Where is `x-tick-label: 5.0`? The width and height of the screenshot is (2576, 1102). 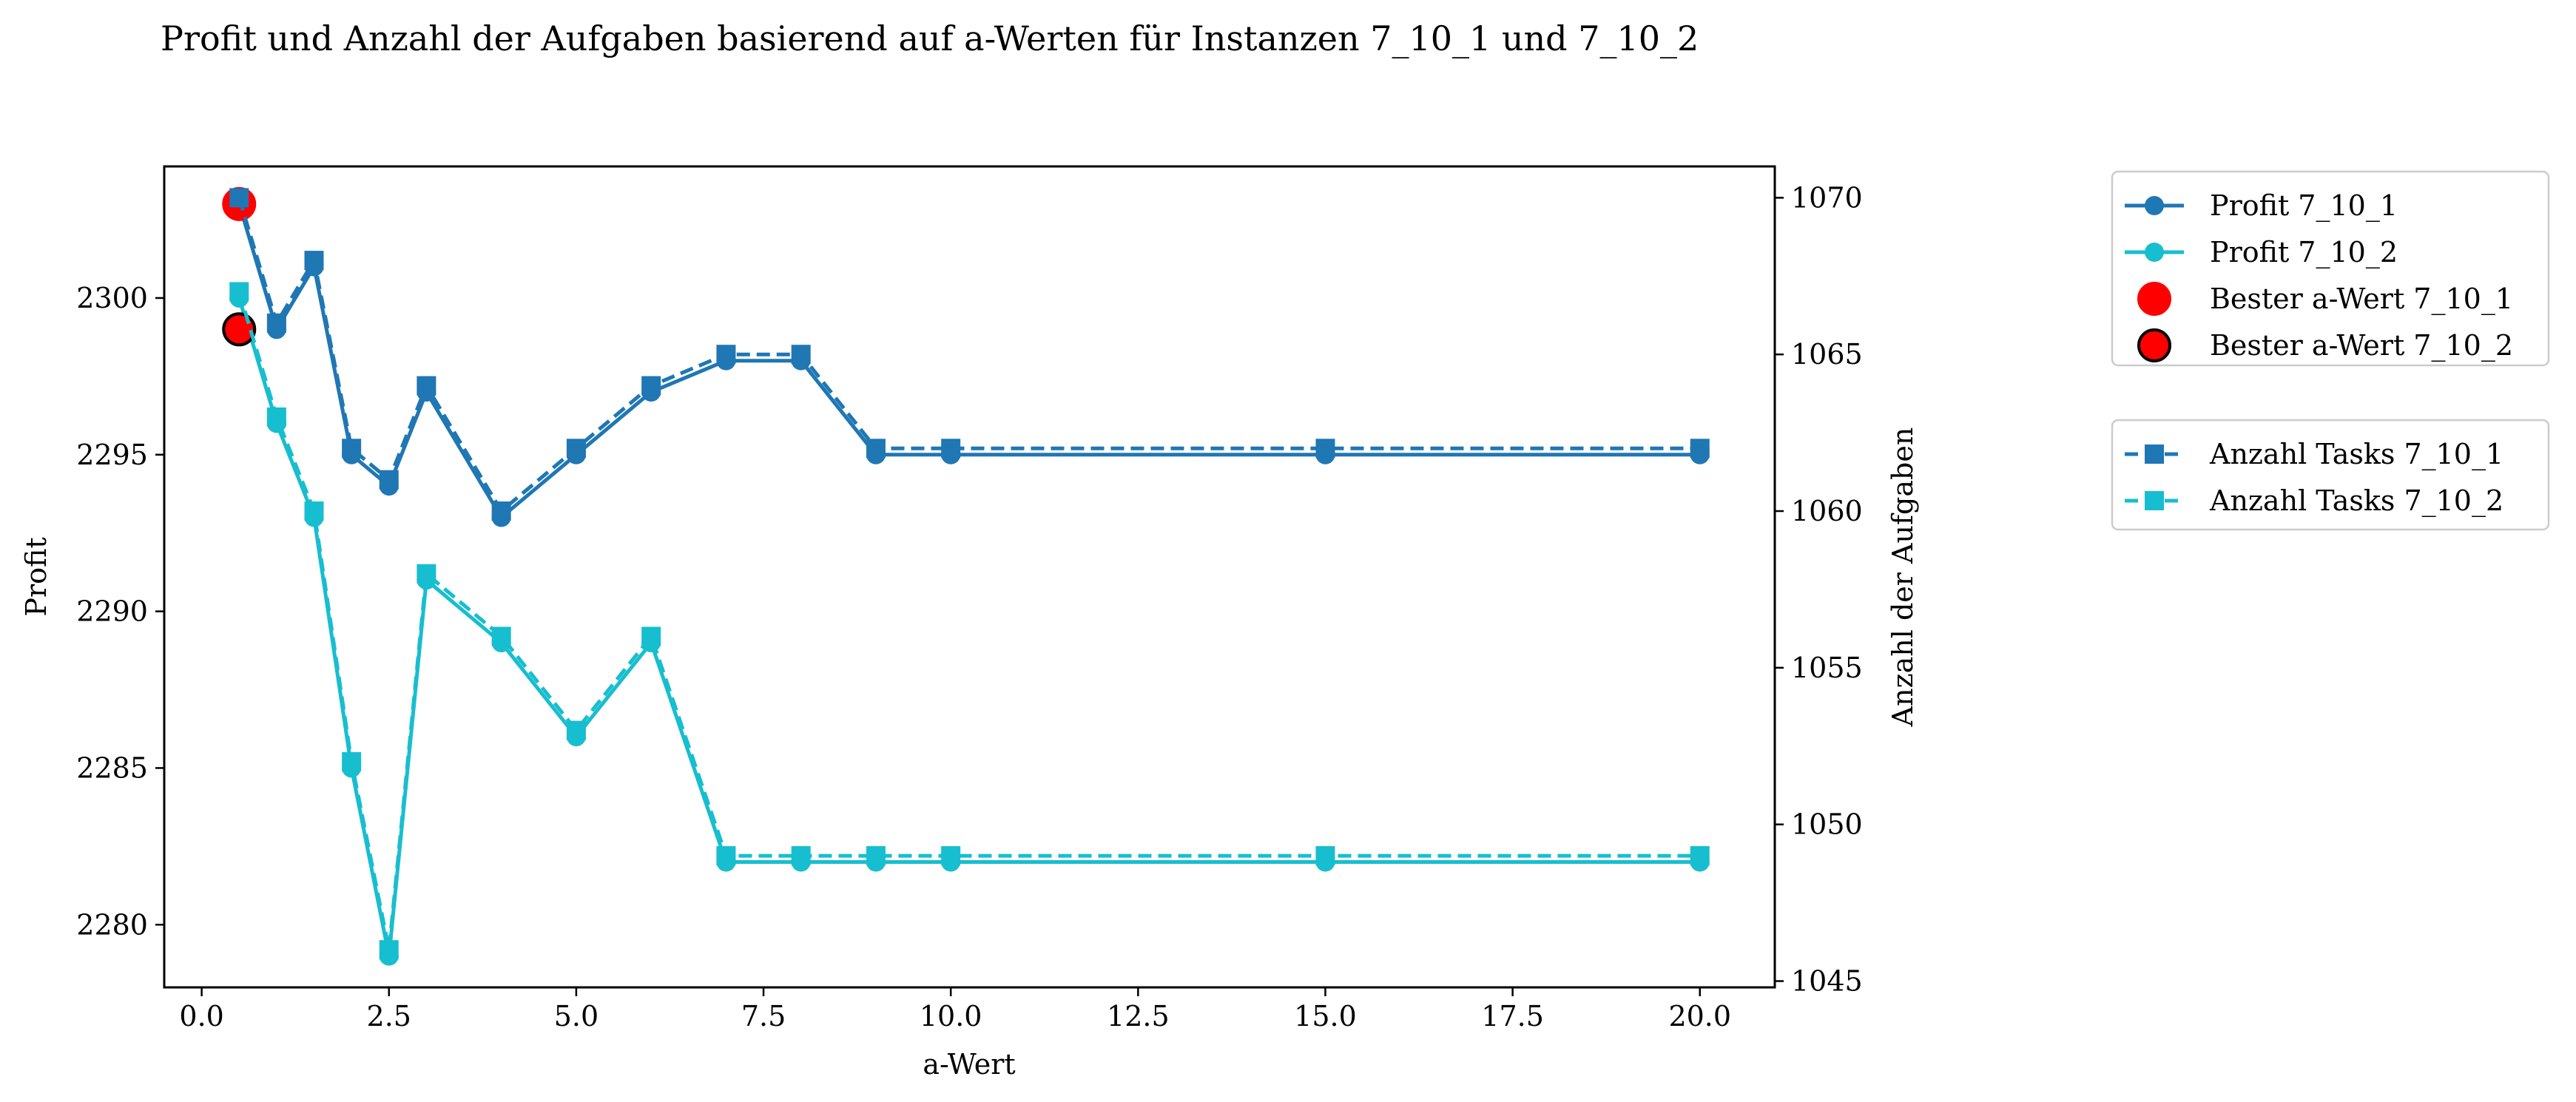 x-tick-label: 5.0 is located at coordinates (576, 1016).